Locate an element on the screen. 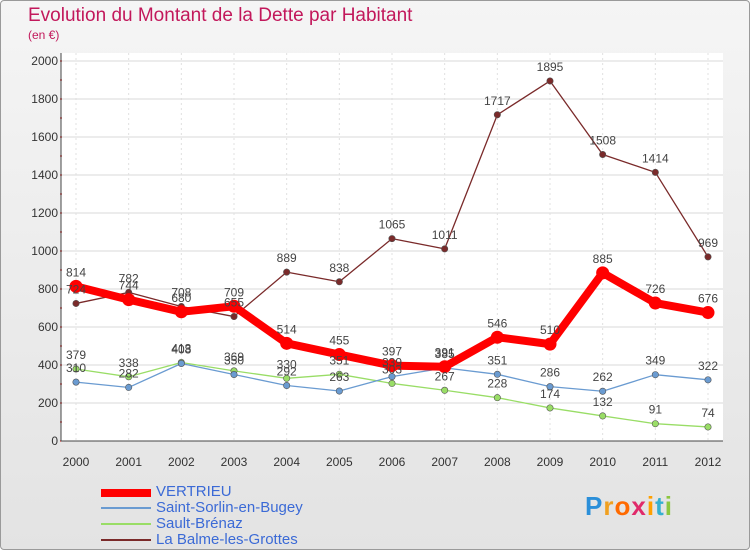 The image size is (750, 550). data-label: 1414 is located at coordinates (655, 158).